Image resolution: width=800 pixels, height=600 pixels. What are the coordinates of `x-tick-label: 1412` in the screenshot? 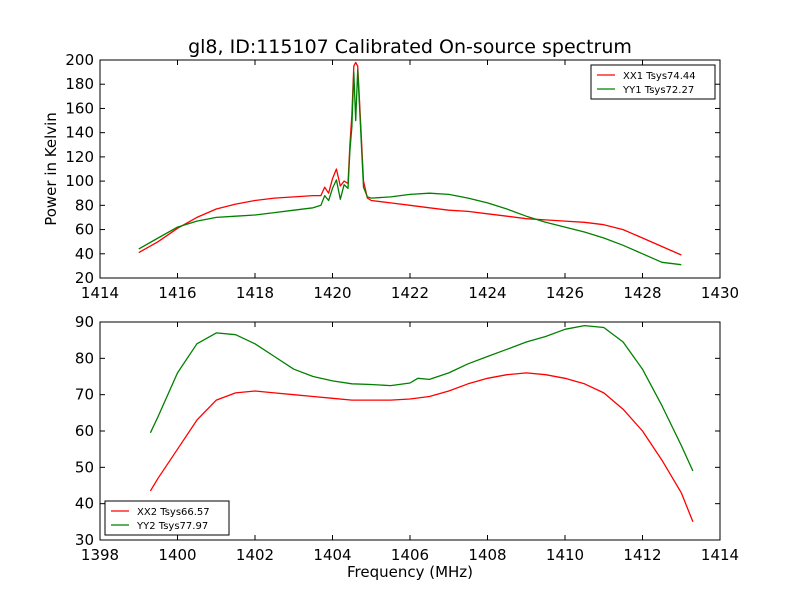 It's located at (642, 555).